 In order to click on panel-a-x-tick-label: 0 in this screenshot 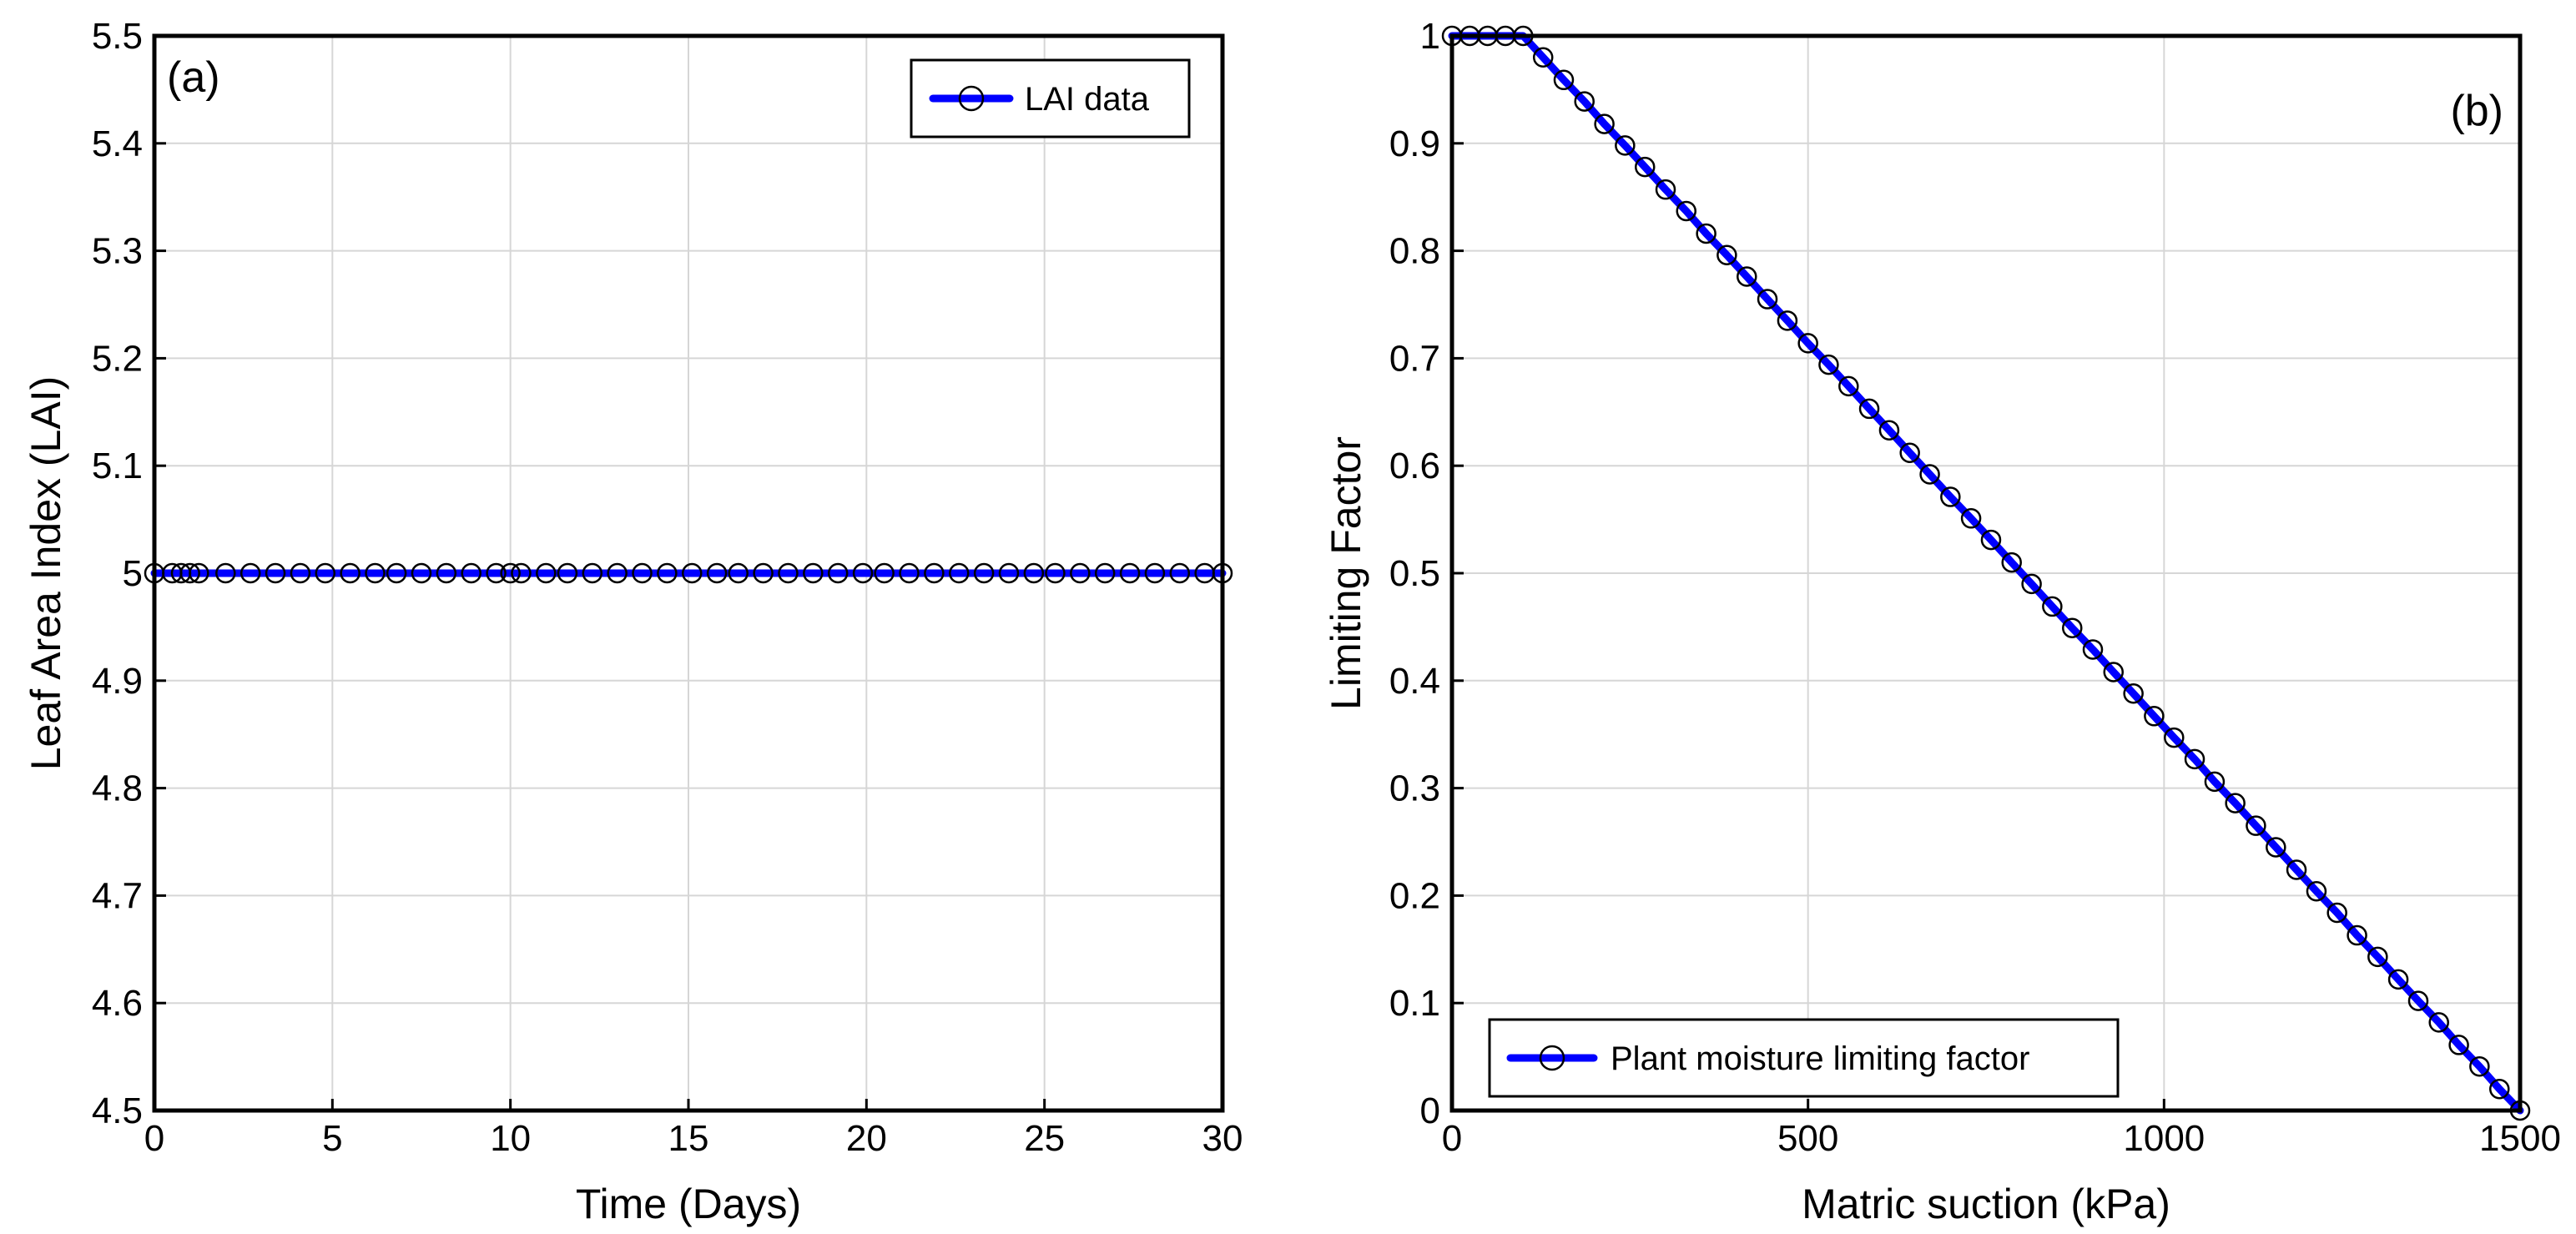, I will do `click(154, 1138)`.